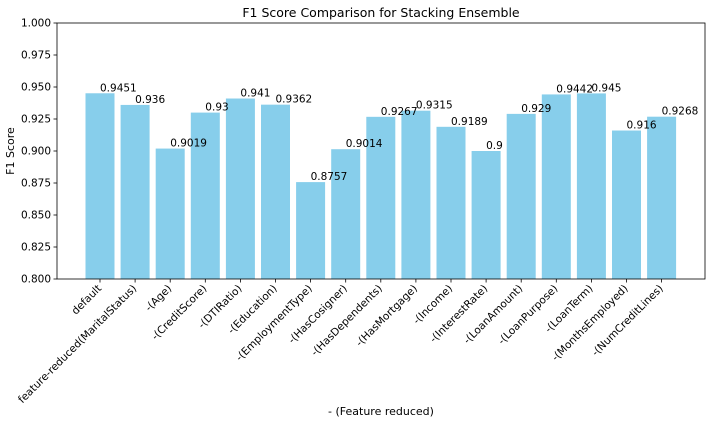  Describe the element at coordinates (10, 151) in the screenshot. I see `y-axis-title: F1 Score` at that location.